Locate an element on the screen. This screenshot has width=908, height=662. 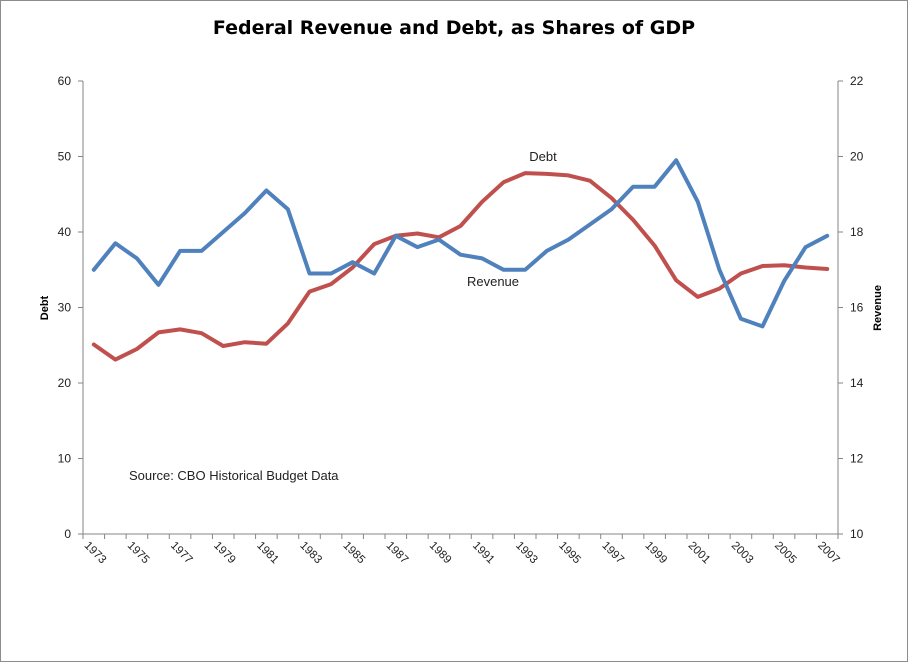
x-tick-label: 1979 is located at coordinates (224, 553).